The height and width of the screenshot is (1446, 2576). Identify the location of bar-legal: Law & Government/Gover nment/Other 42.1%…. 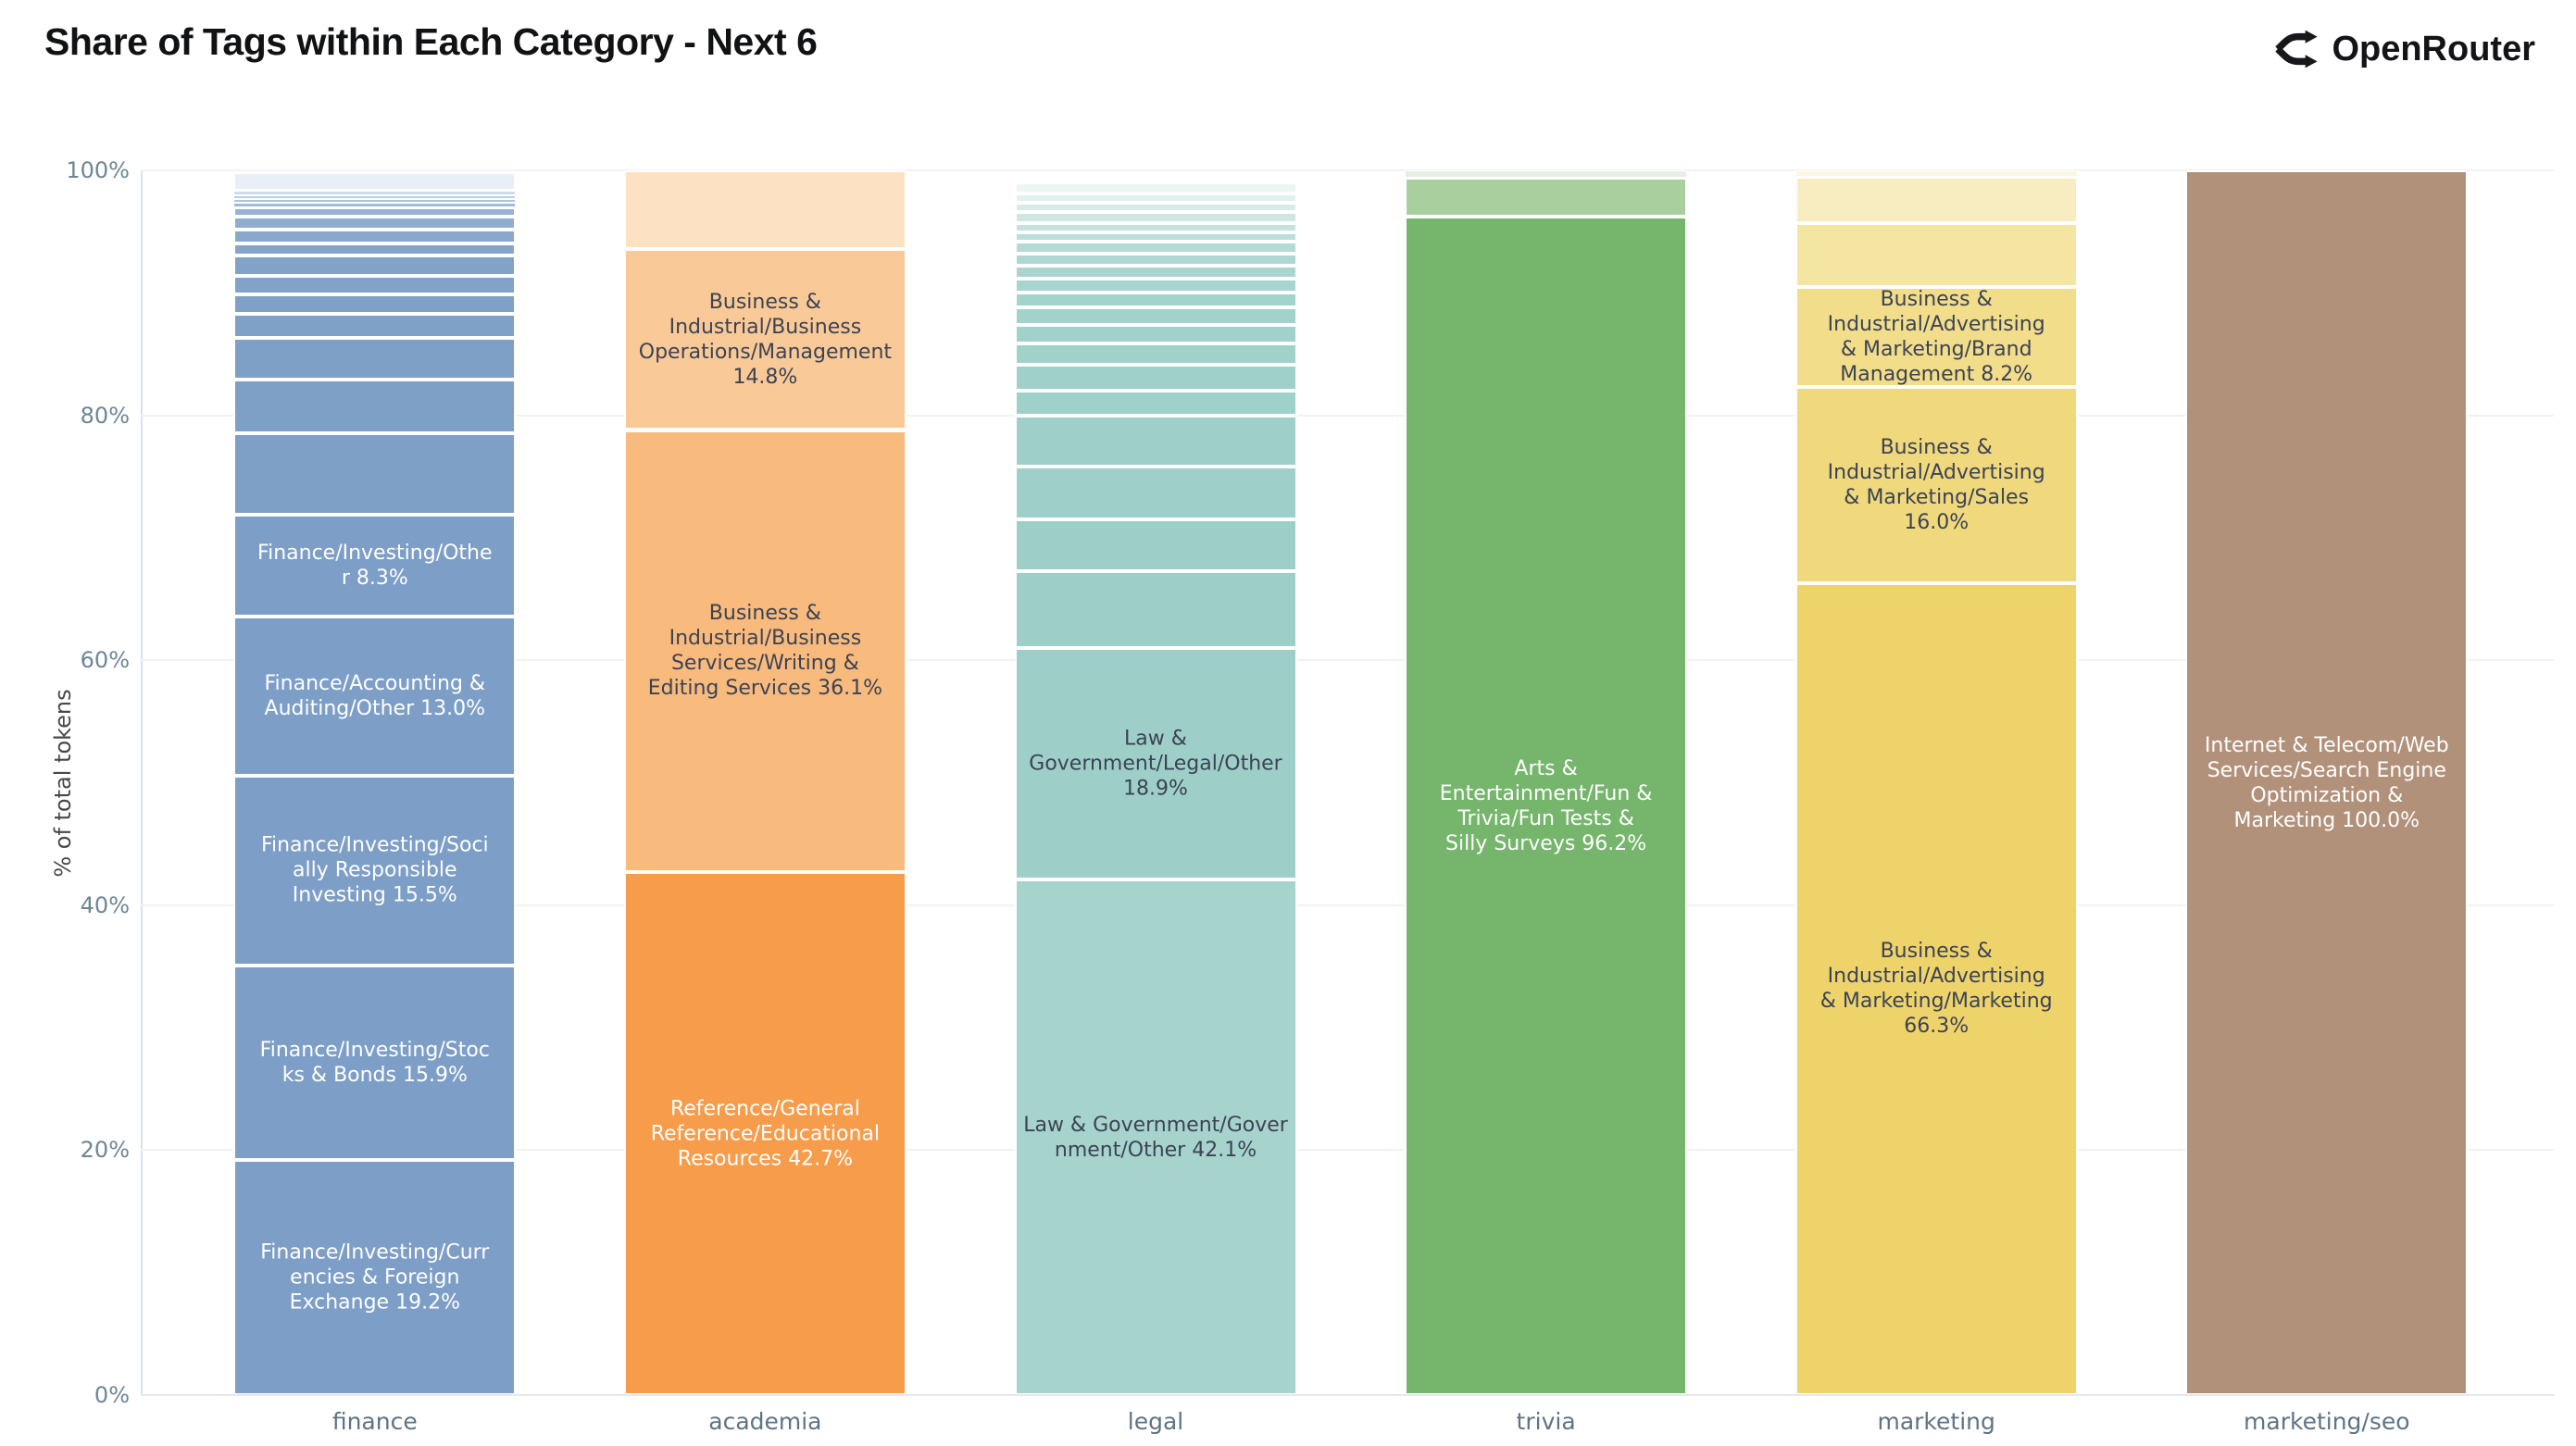
(1155, 782).